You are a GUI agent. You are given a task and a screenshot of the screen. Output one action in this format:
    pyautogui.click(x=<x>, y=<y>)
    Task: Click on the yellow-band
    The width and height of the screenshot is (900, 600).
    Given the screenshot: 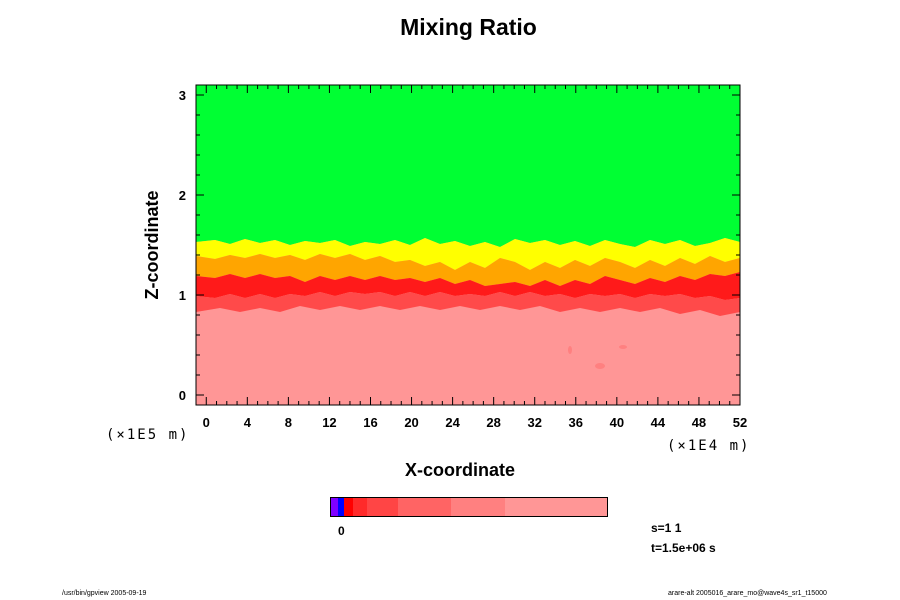 What is the action you would take?
    pyautogui.click(x=468, y=254)
    